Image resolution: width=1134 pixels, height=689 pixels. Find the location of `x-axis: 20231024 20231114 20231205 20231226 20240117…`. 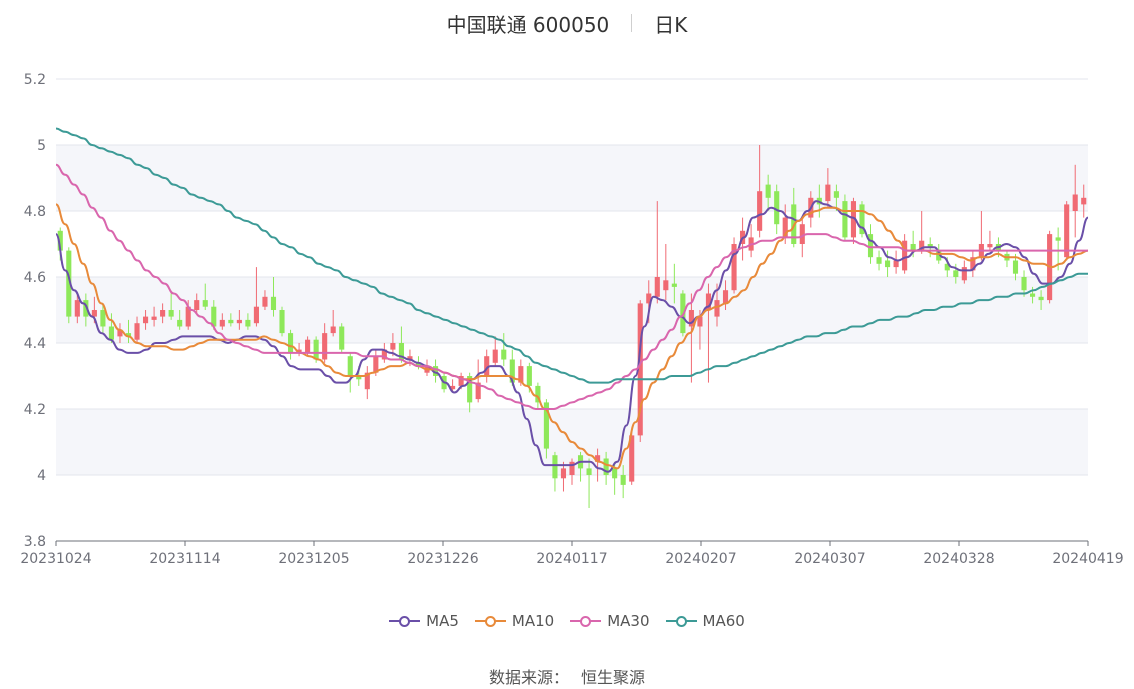

x-axis: 20231024 20231114 20231205 20231226 20240117… is located at coordinates (572, 553).